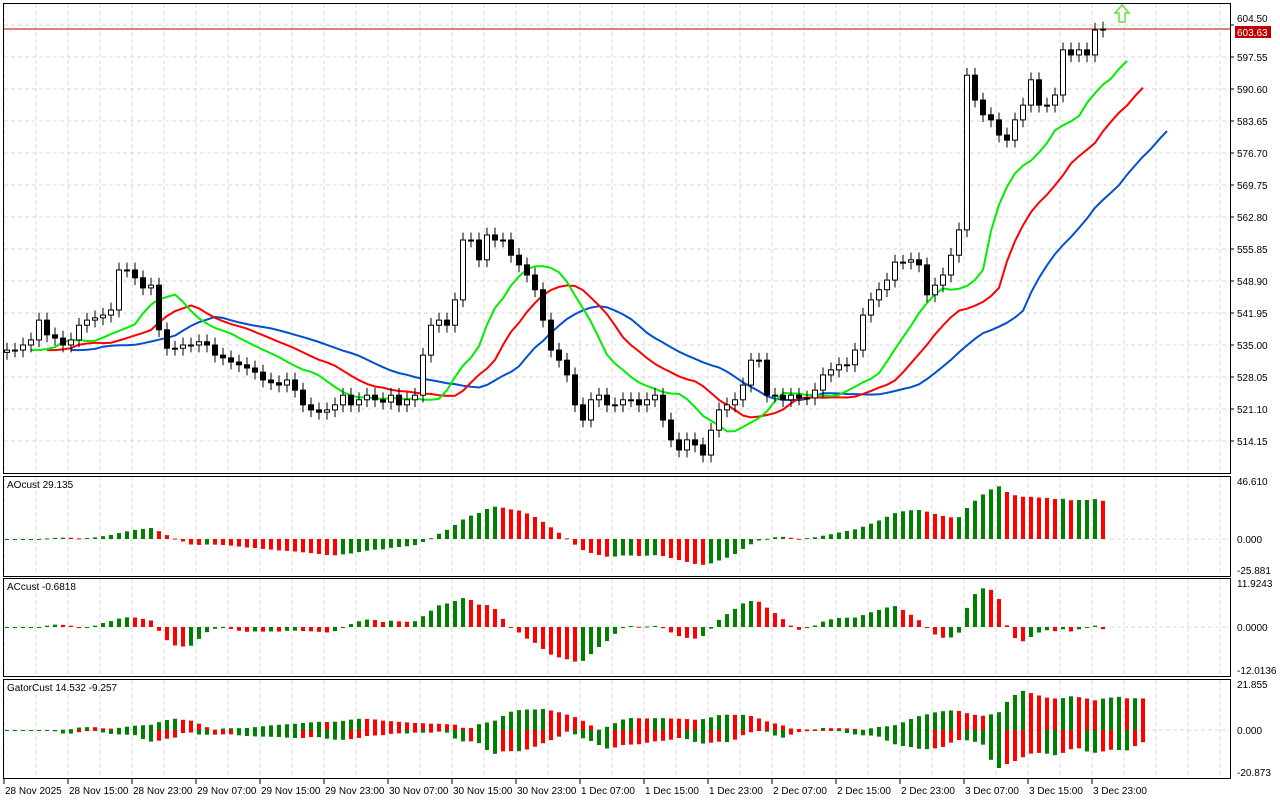 Image resolution: width=1280 pixels, height=800 pixels. I want to click on price-tick-label: 583.65, so click(1252, 122).